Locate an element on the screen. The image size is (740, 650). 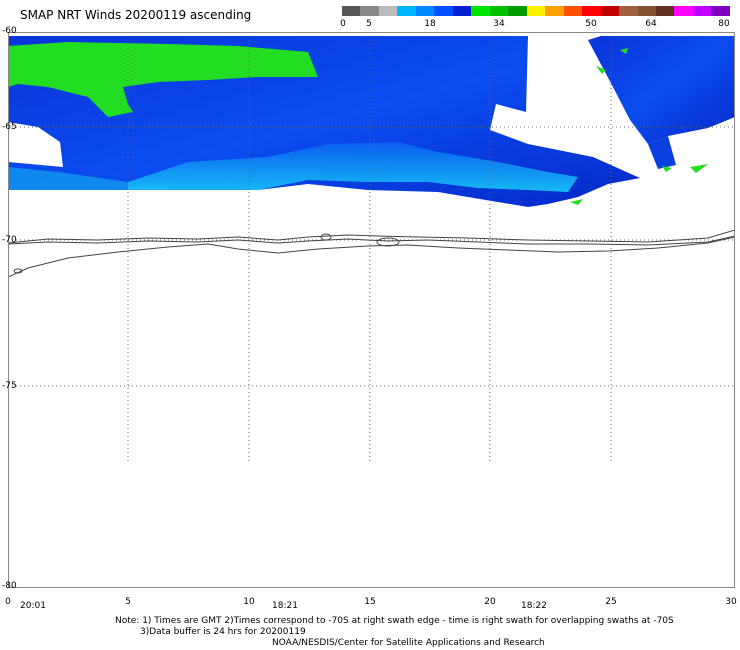
colorbar-label: 34 is located at coordinates (499, 24).